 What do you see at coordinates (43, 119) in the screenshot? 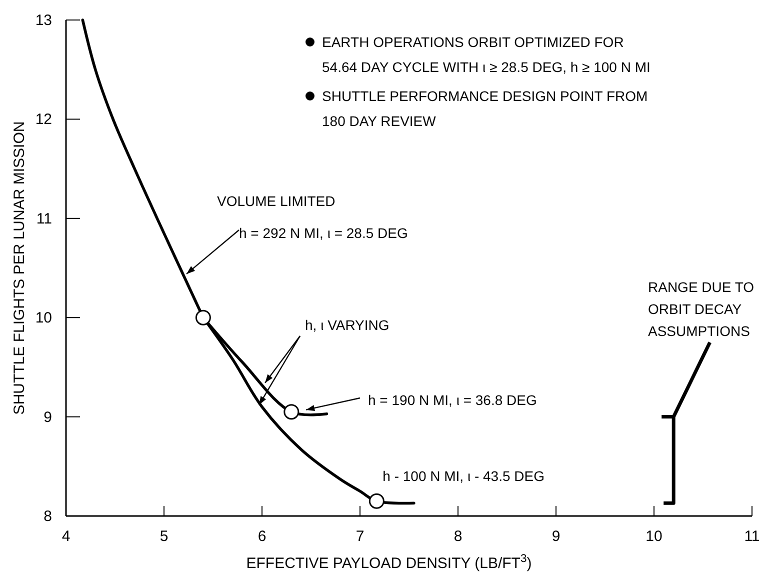
I see `y-tick-label: 12` at bounding box center [43, 119].